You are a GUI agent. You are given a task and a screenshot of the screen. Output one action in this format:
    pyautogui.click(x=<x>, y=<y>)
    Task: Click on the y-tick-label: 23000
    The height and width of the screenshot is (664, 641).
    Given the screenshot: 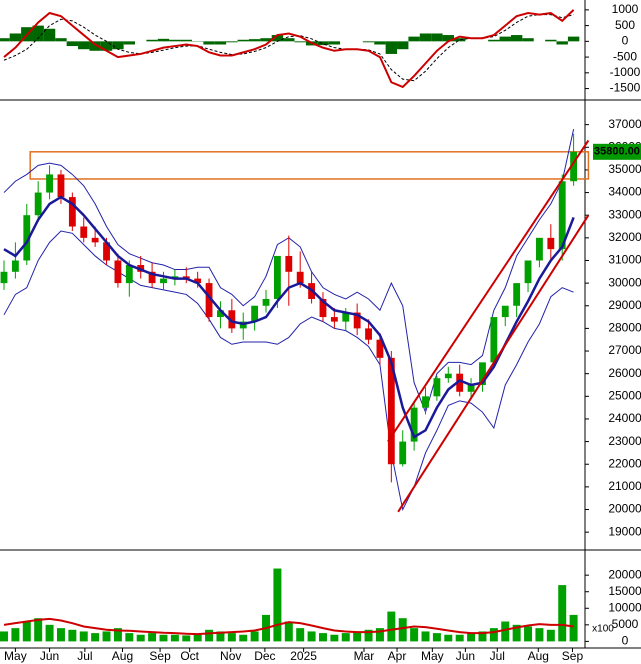 What is the action you would take?
    pyautogui.click(x=624, y=441)
    